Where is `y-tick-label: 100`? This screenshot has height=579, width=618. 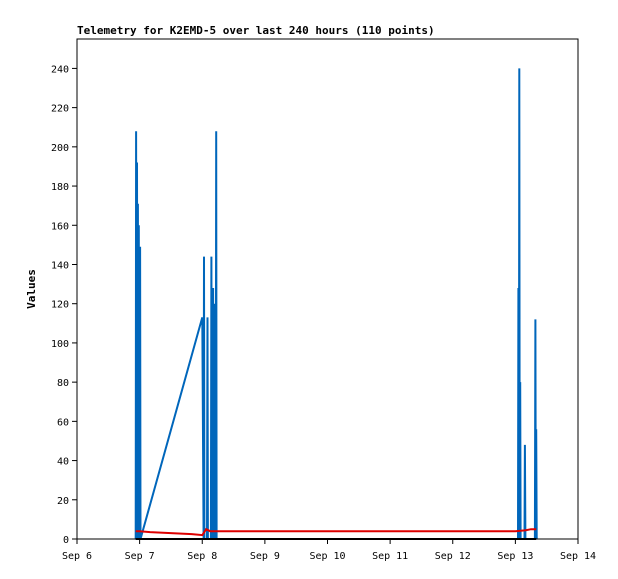
y-tick-label: 100 is located at coordinates (60, 344).